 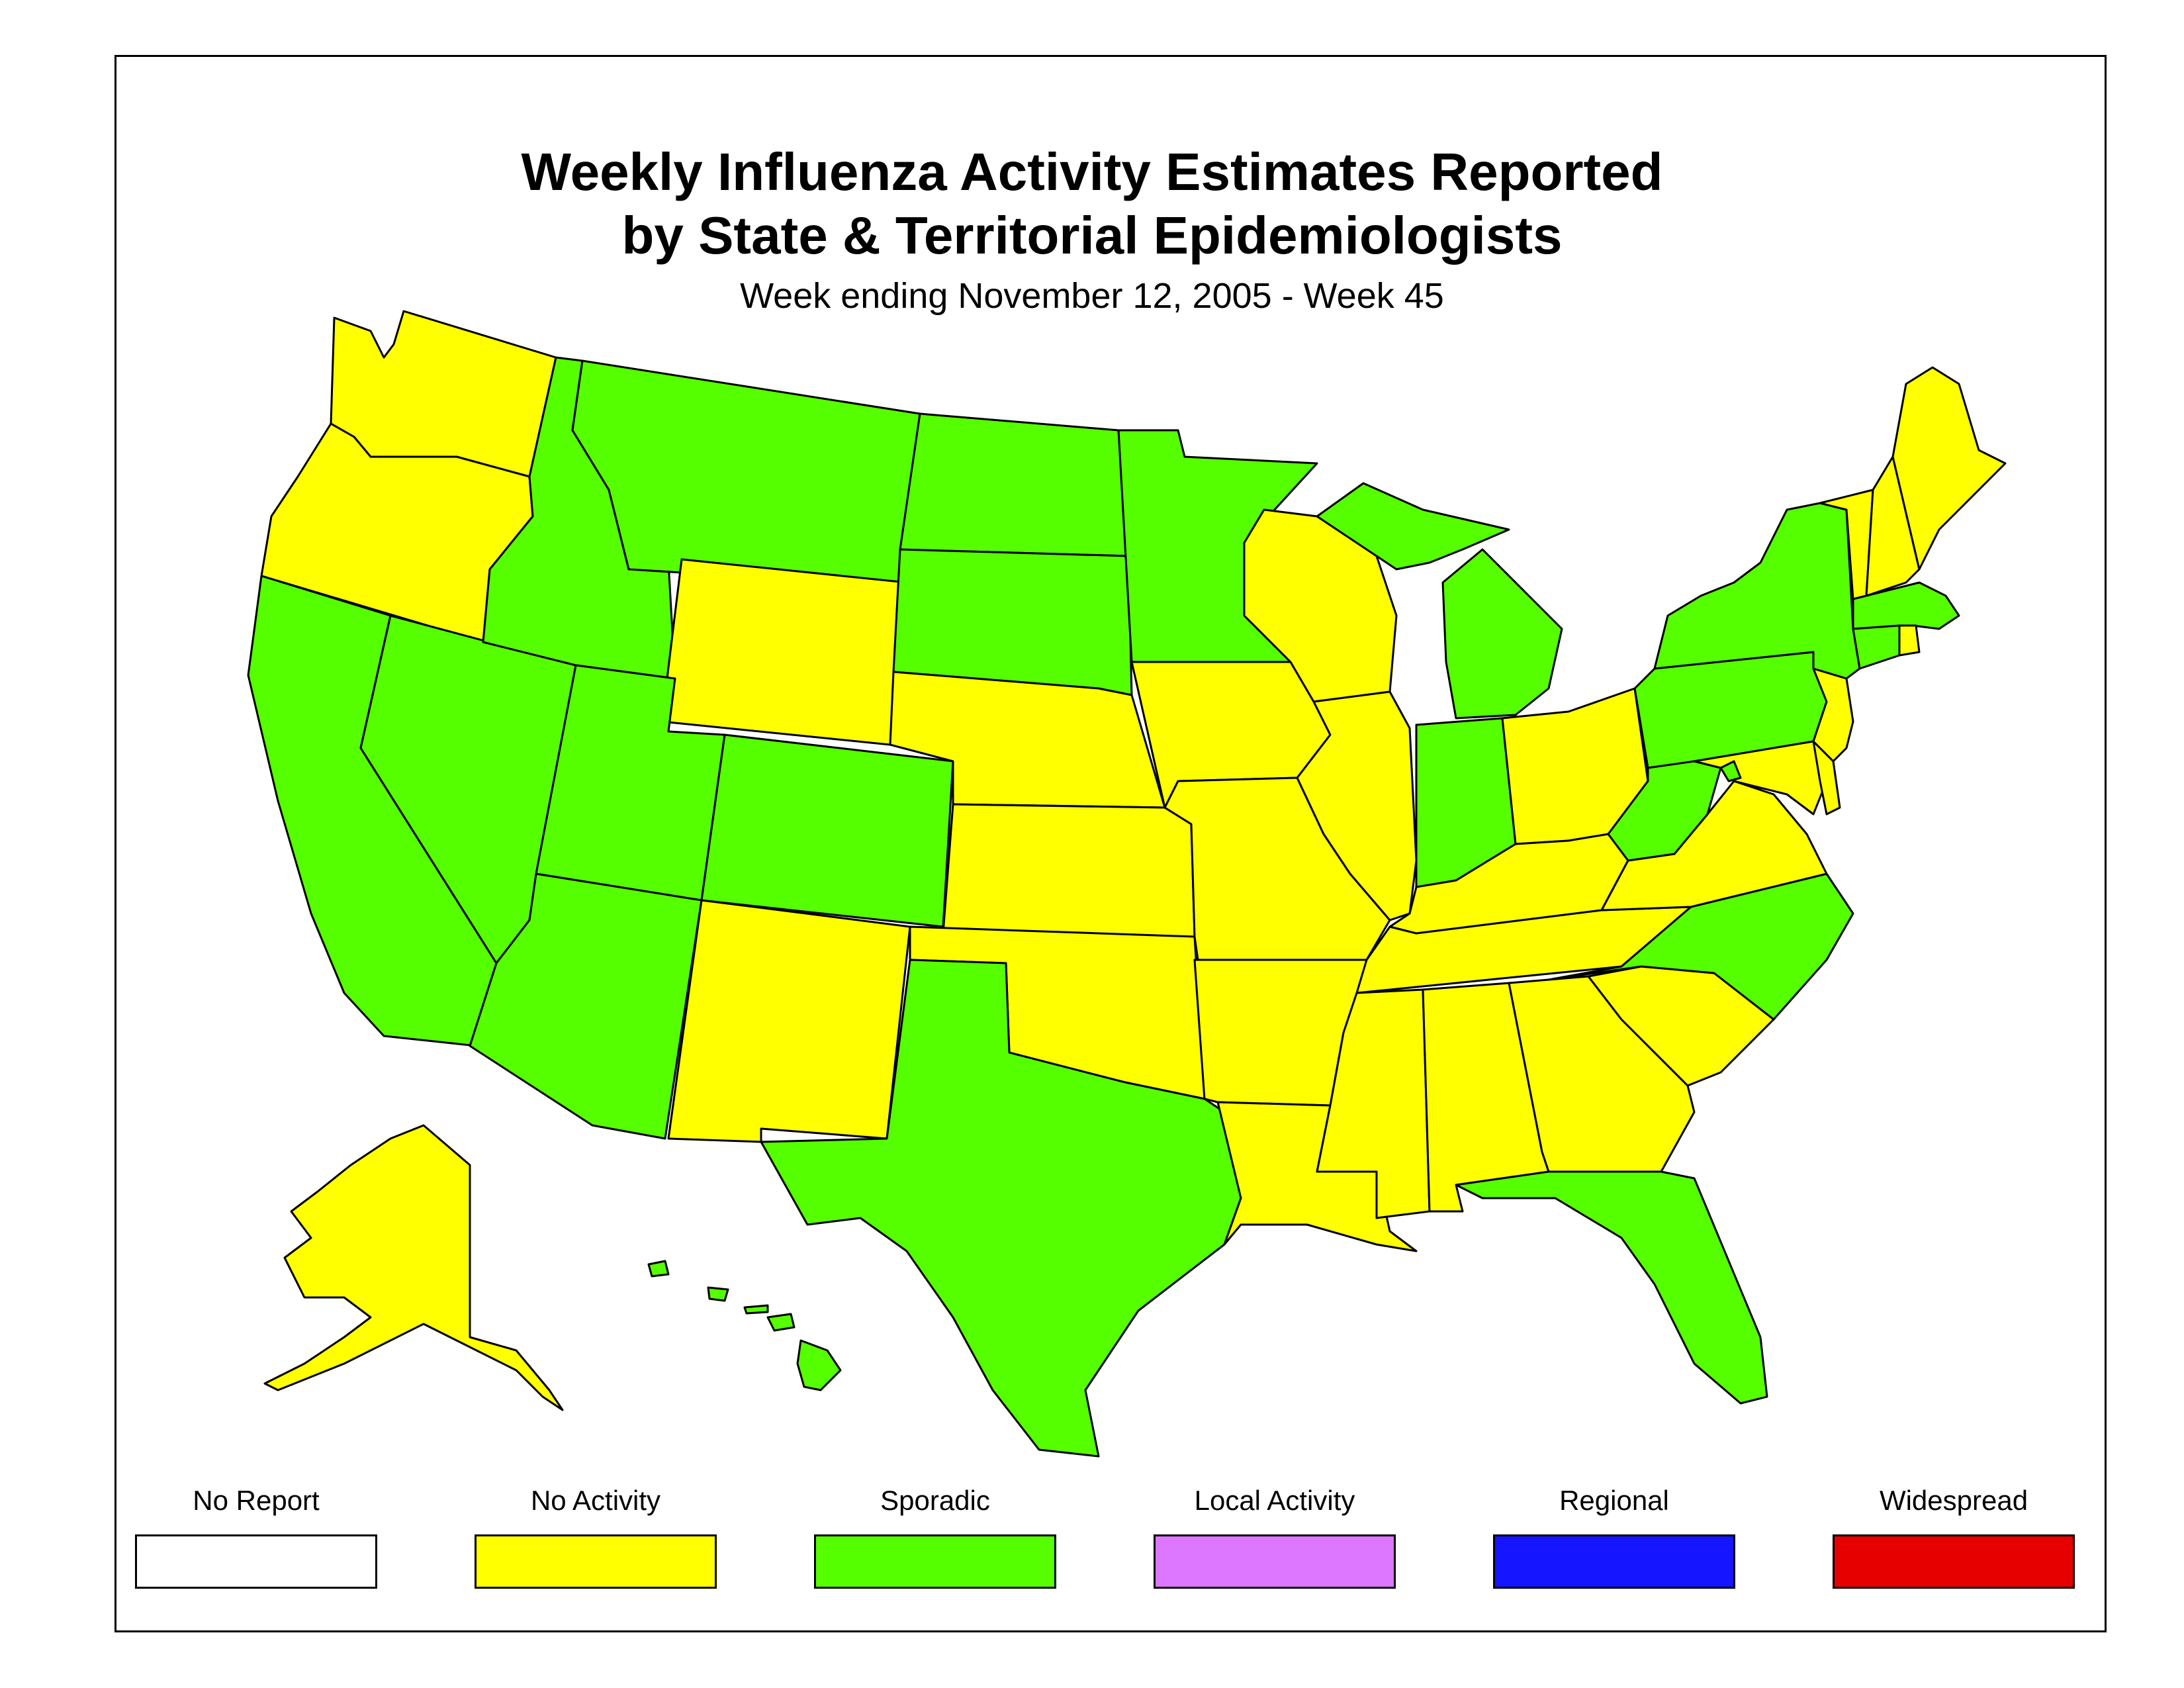 What do you see at coordinates (756, 1309) in the screenshot?
I see `state-HI-molokai` at bounding box center [756, 1309].